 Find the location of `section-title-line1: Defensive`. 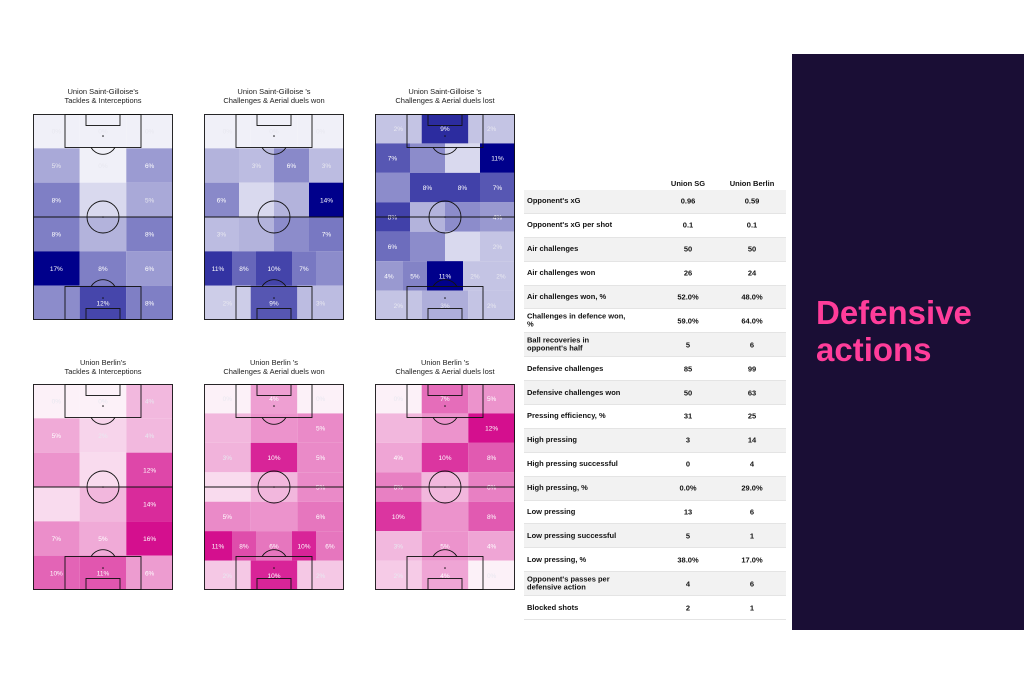

section-title-line1: Defensive is located at coordinates (894, 312).